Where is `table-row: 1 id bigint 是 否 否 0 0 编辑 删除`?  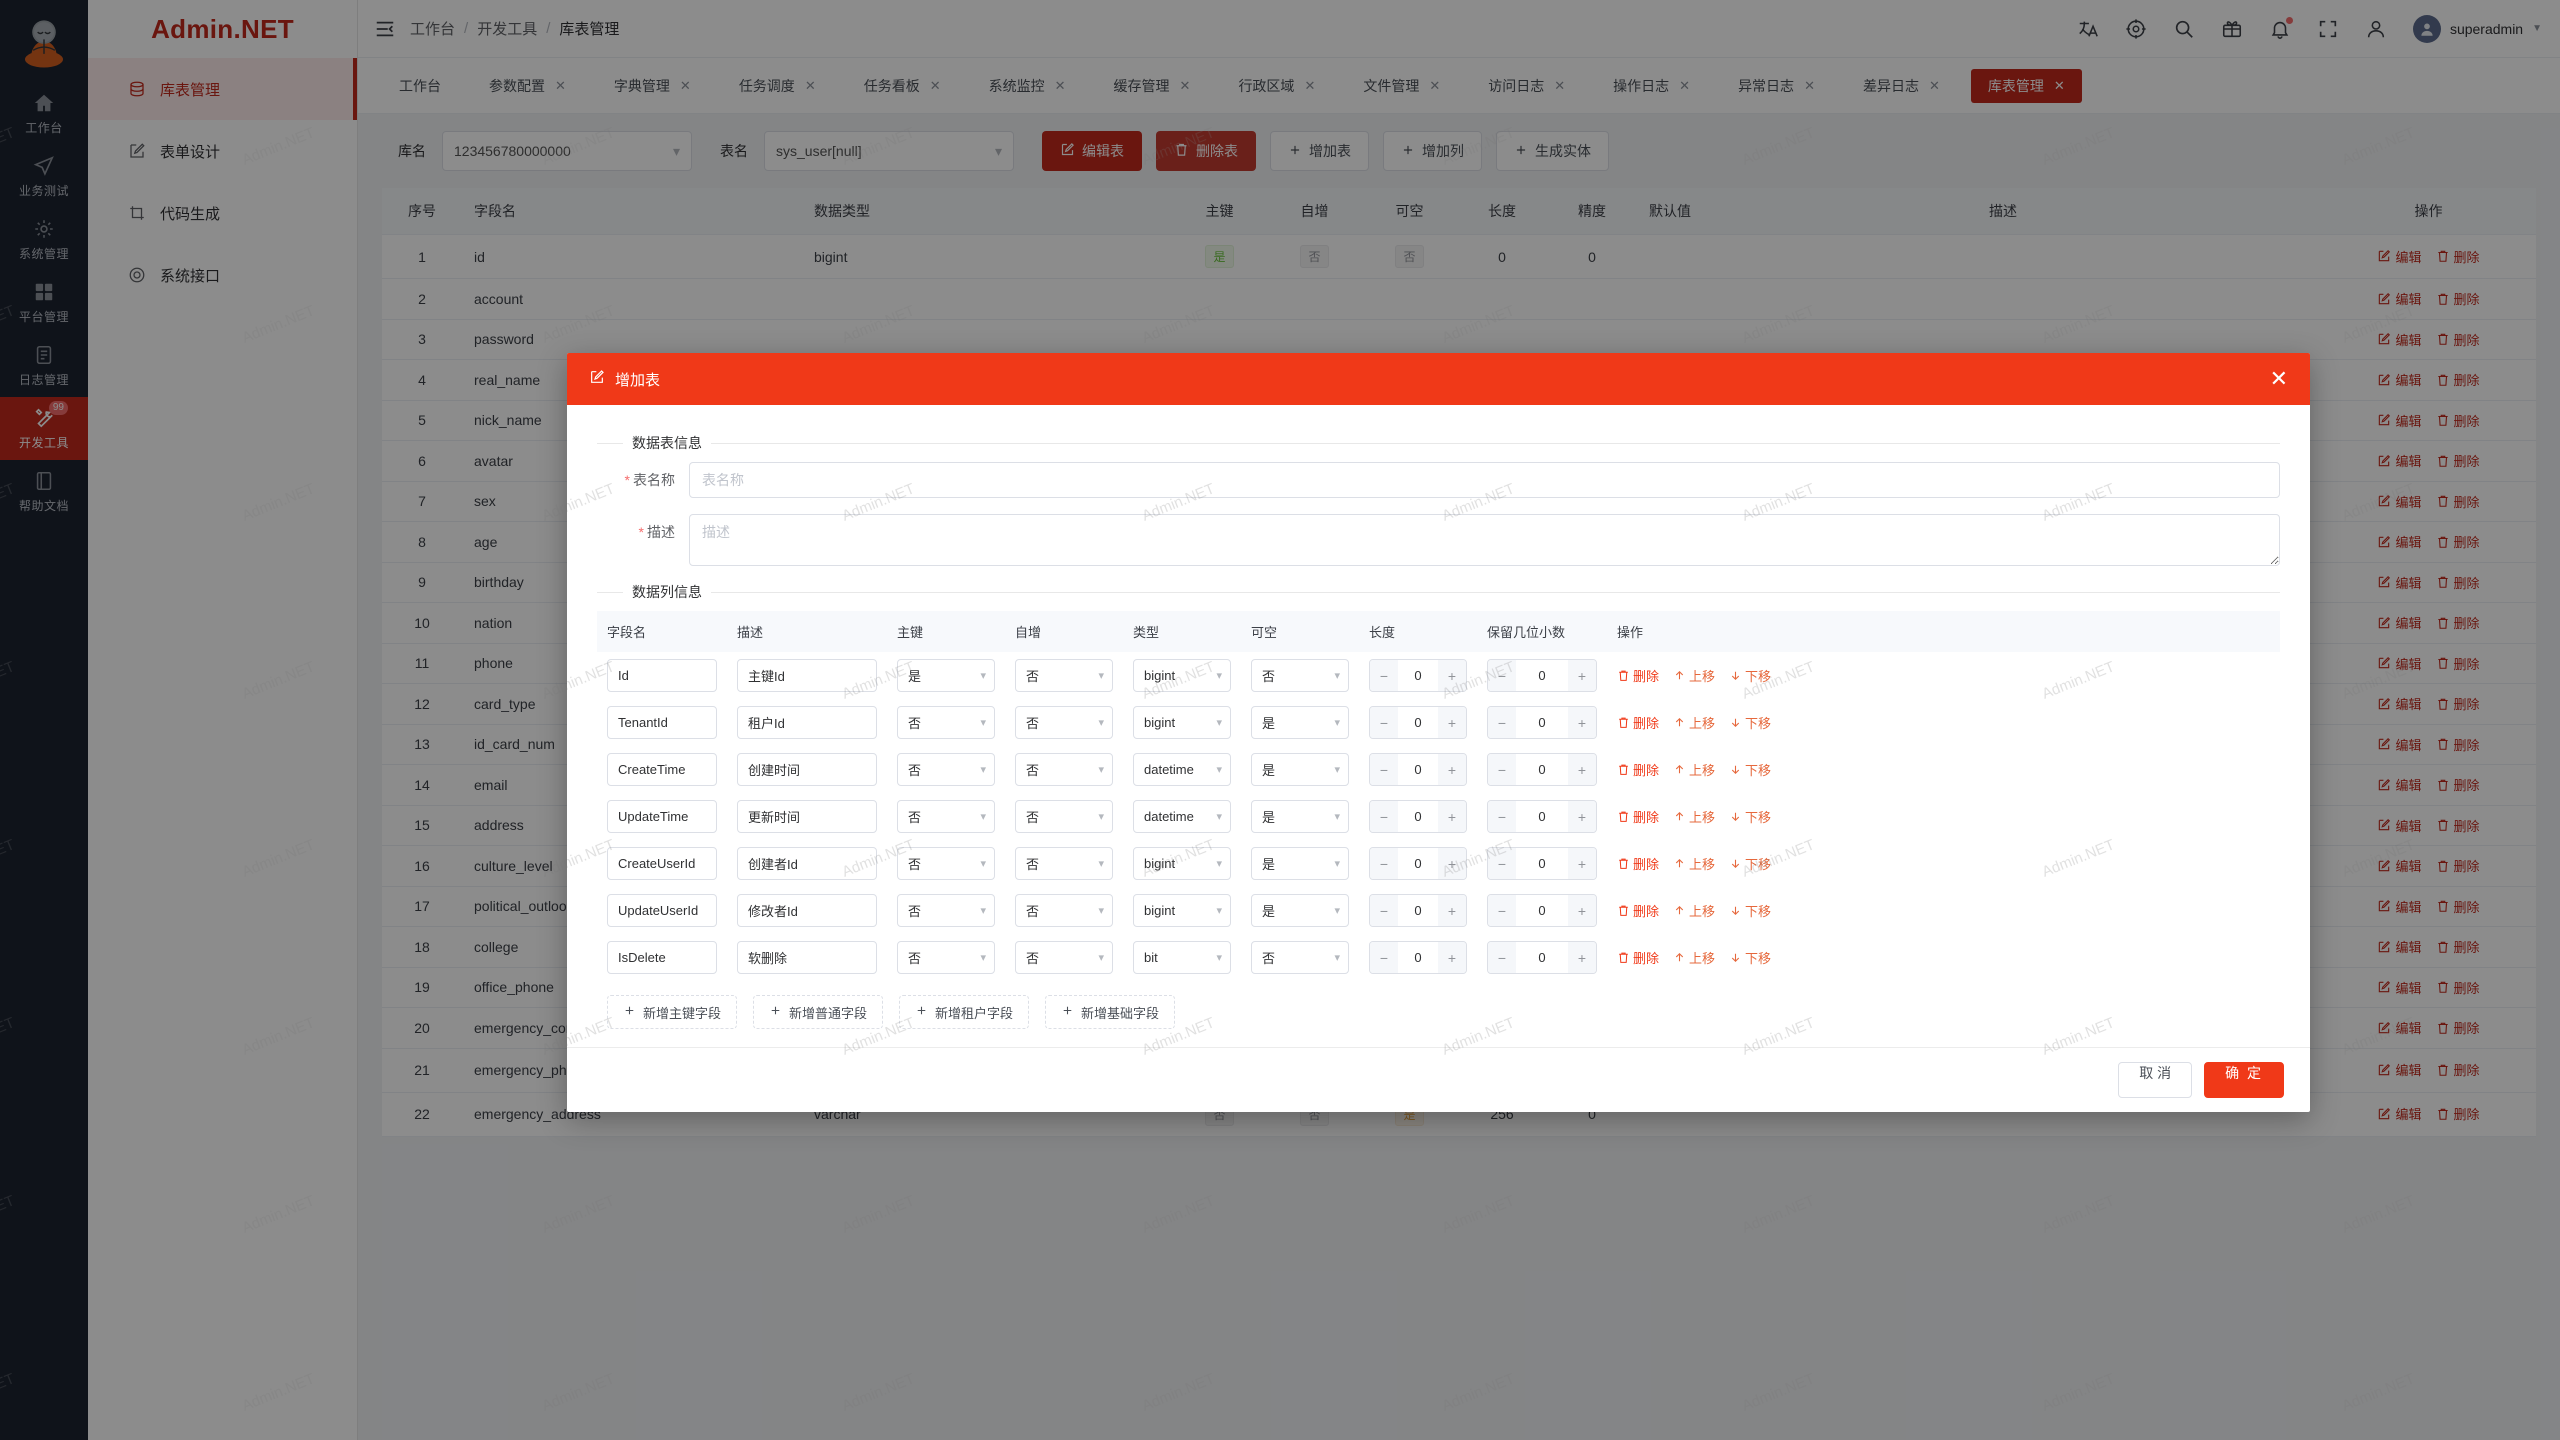
table-row: 1 id bigint 是 否 否 0 0 编辑 删除 is located at coordinates (1459, 256).